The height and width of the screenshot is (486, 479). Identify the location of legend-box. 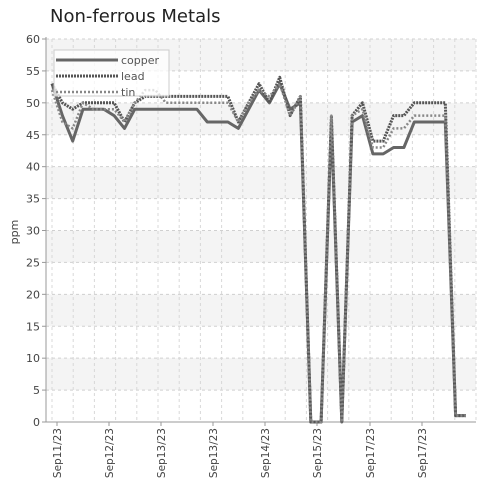
(111, 73).